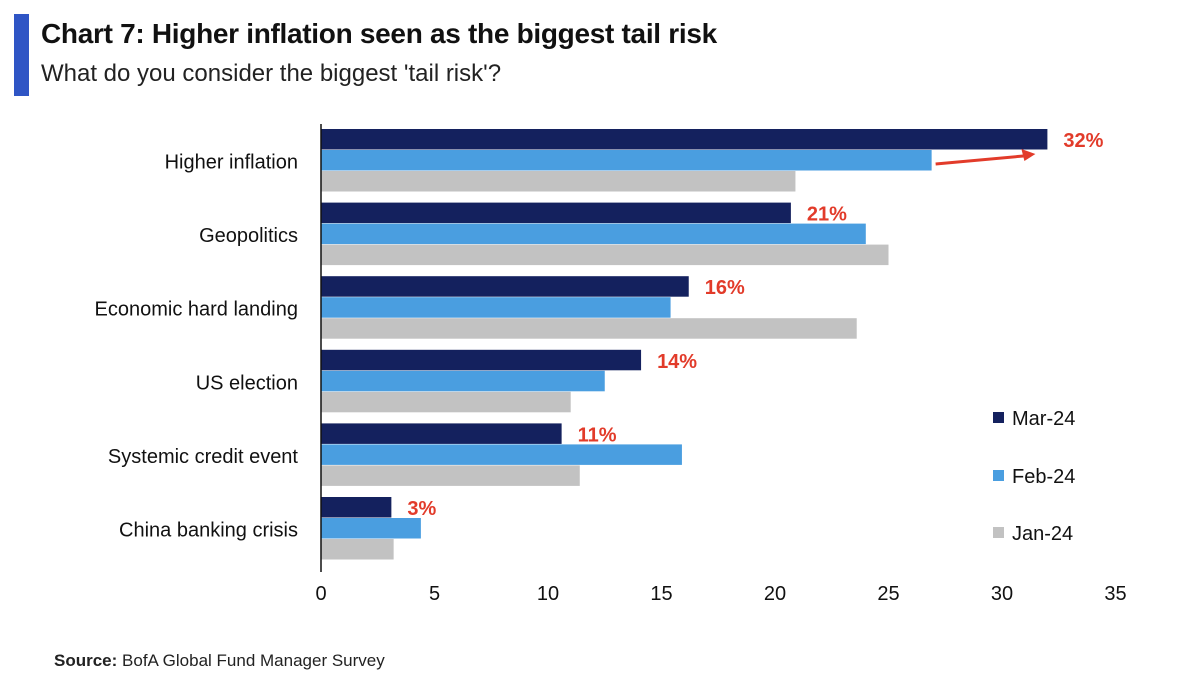 Image resolution: width=1200 pixels, height=686 pixels. I want to click on source-note: Source: BofA Global Fund Manager Survey, so click(219, 661).